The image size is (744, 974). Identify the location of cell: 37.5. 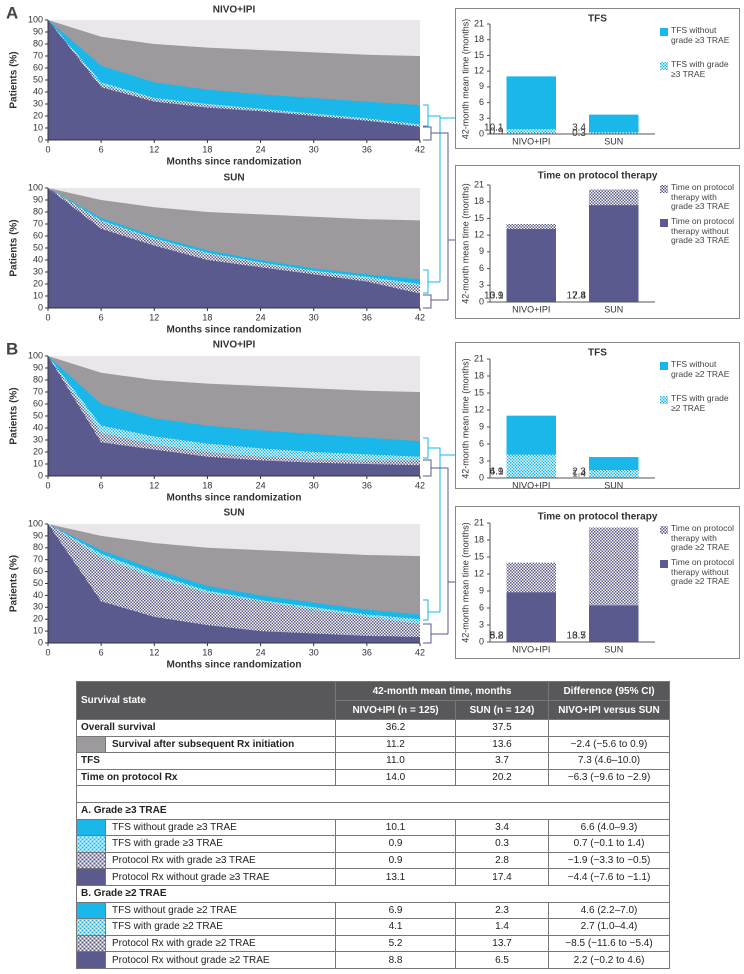
(502, 728).